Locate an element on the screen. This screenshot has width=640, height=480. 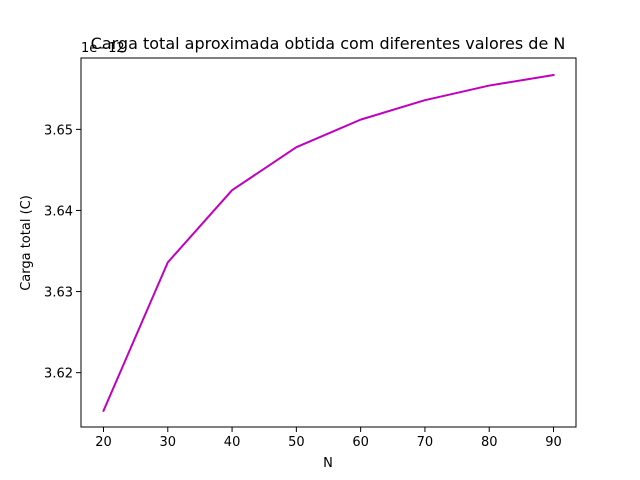
y-tick-label: 3.62 is located at coordinates (58, 374).